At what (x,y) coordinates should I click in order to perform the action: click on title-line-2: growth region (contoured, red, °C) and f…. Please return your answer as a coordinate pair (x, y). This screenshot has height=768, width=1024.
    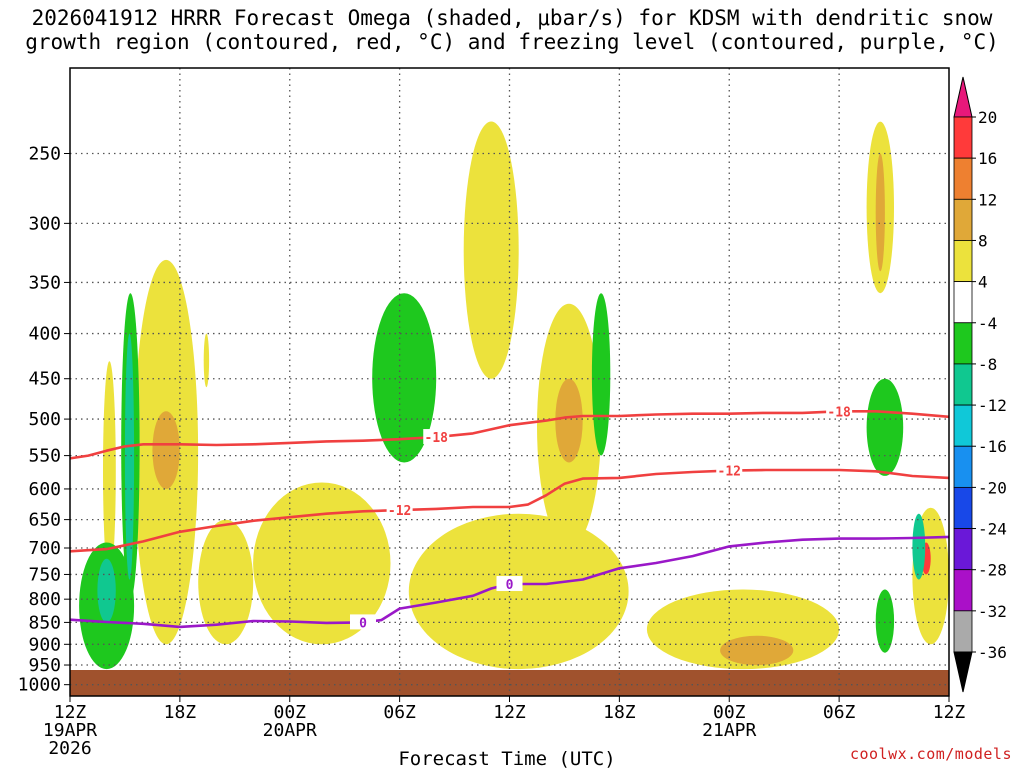
    Looking at the image, I should click on (512, 42).